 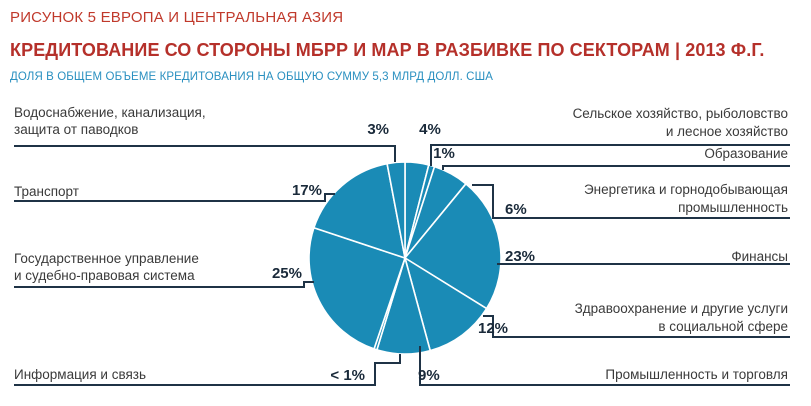 I want to click on category-label-agriculture-line-1: Сельское хозяйство, рыболовство, so click(x=680, y=113).